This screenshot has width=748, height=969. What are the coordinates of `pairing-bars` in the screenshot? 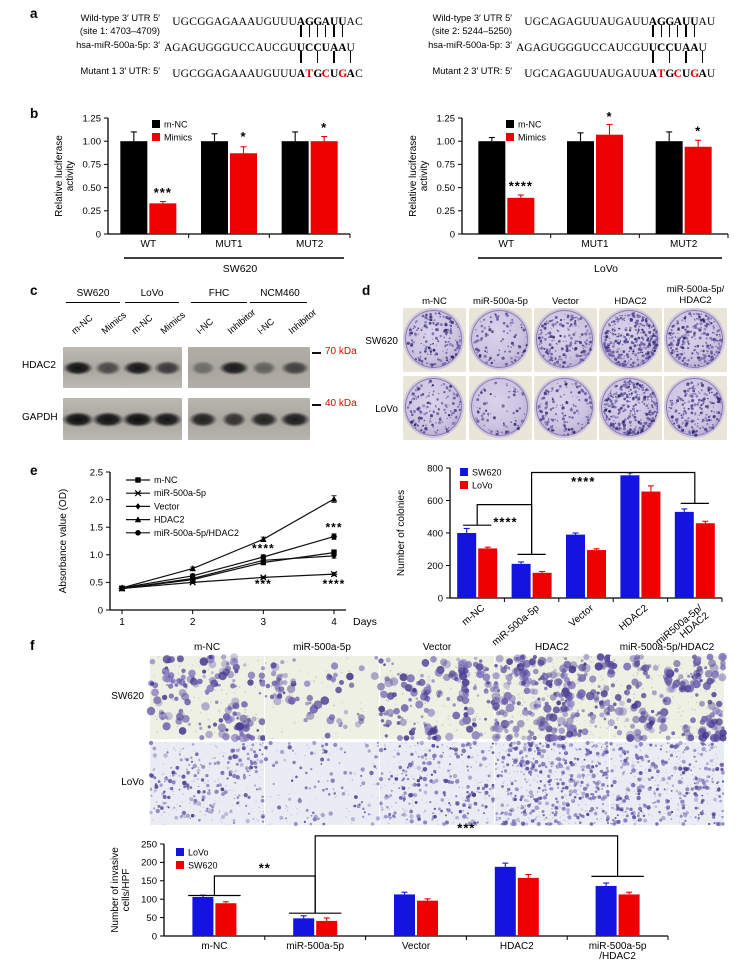 It's located at (266, 57).